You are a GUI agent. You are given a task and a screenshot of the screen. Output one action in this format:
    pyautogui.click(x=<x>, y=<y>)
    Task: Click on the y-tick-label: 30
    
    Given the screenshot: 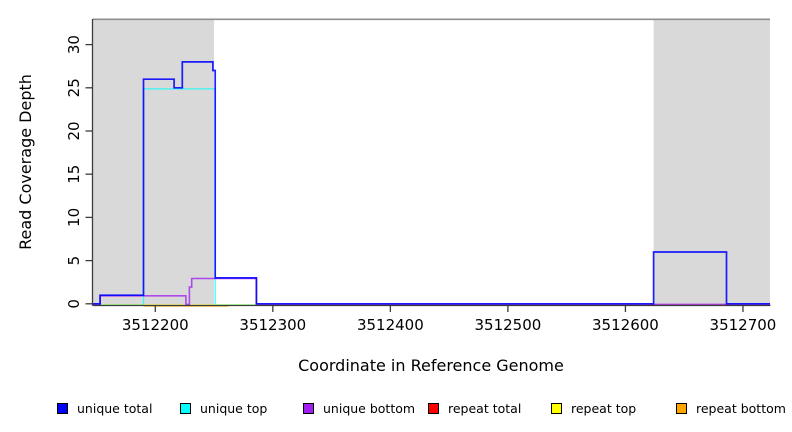 What is the action you would take?
    pyautogui.click(x=74, y=44)
    